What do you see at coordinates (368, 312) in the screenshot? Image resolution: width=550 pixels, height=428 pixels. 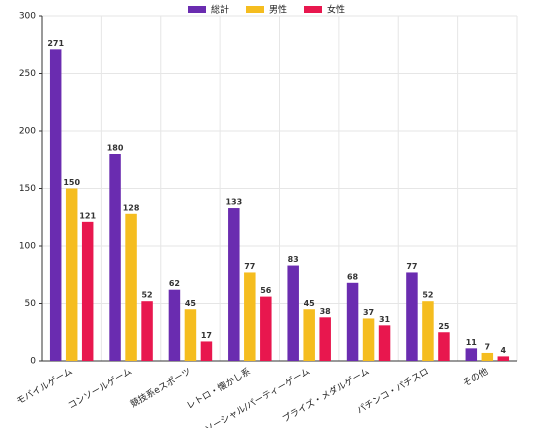 I see `value-label: 37` at bounding box center [368, 312].